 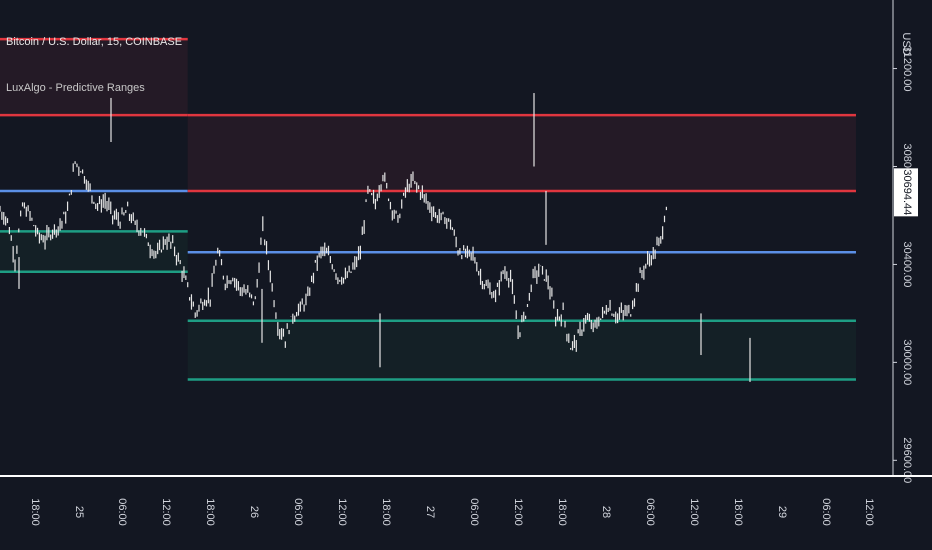 I want to click on symbol-title: Bitcoin / U.S. Dollar, 15, COINBASE, so click(x=94, y=42).